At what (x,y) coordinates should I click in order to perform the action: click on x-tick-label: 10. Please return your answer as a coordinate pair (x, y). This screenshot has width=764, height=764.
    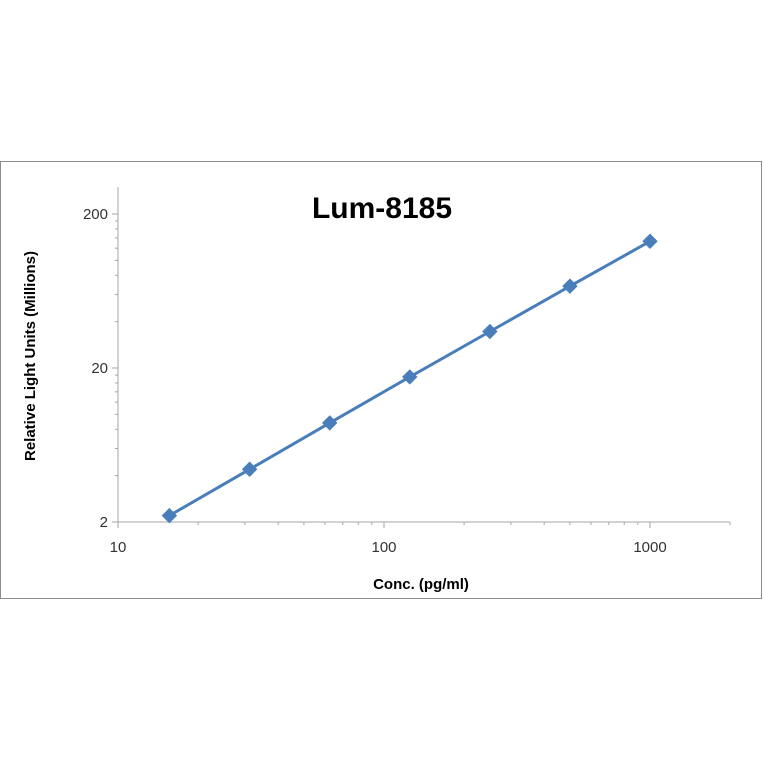
    Looking at the image, I should click on (118, 547).